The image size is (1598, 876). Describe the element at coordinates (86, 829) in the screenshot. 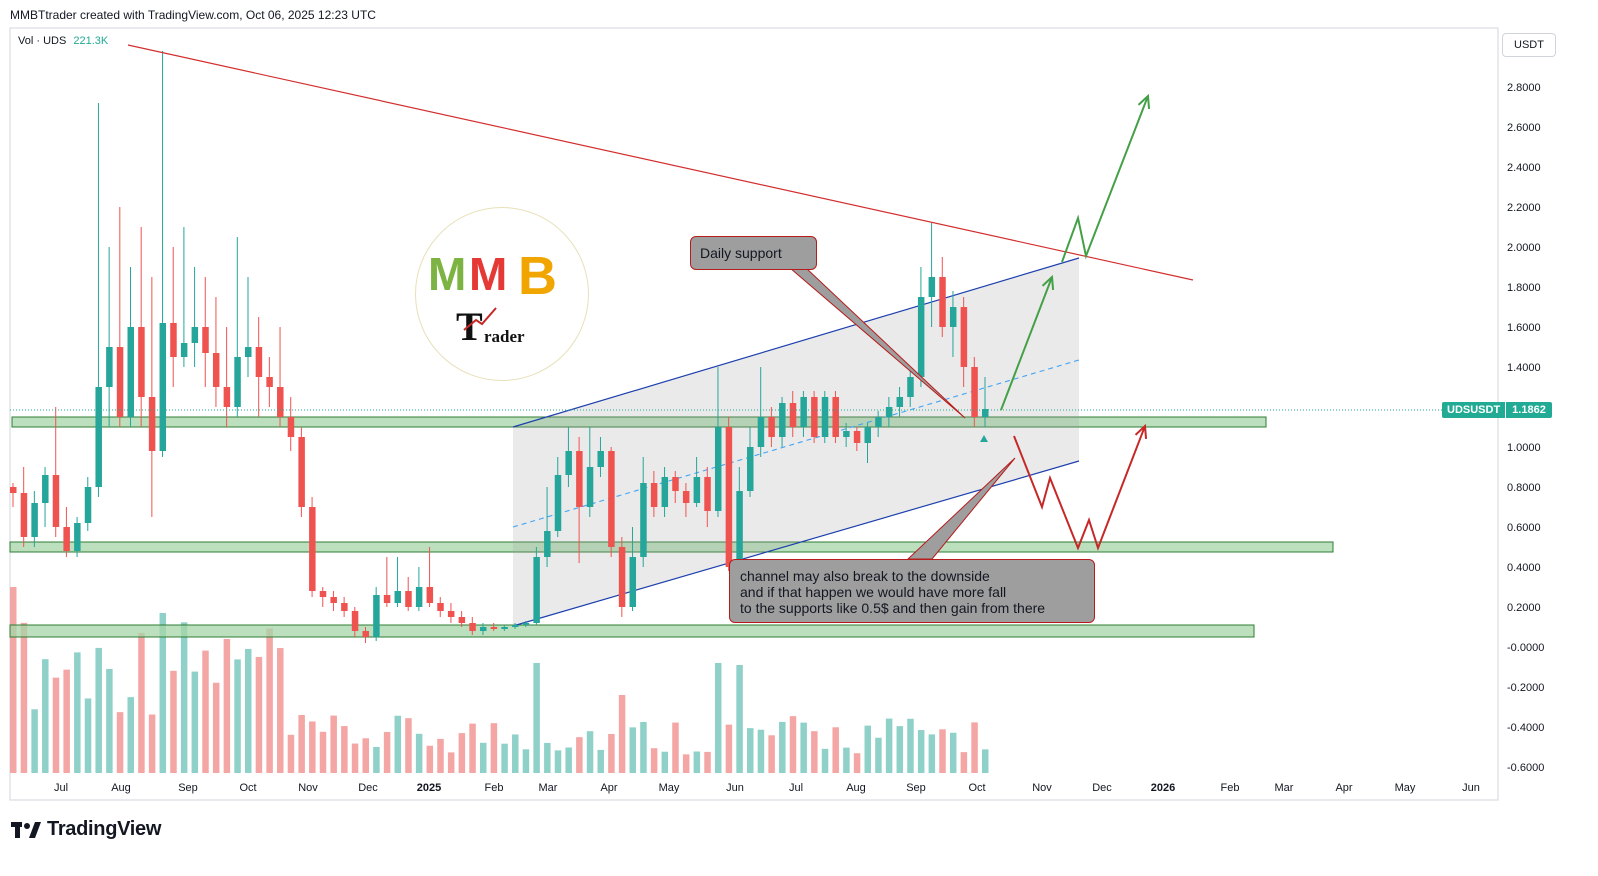

I see `tradingview-logo: TradingView` at that location.